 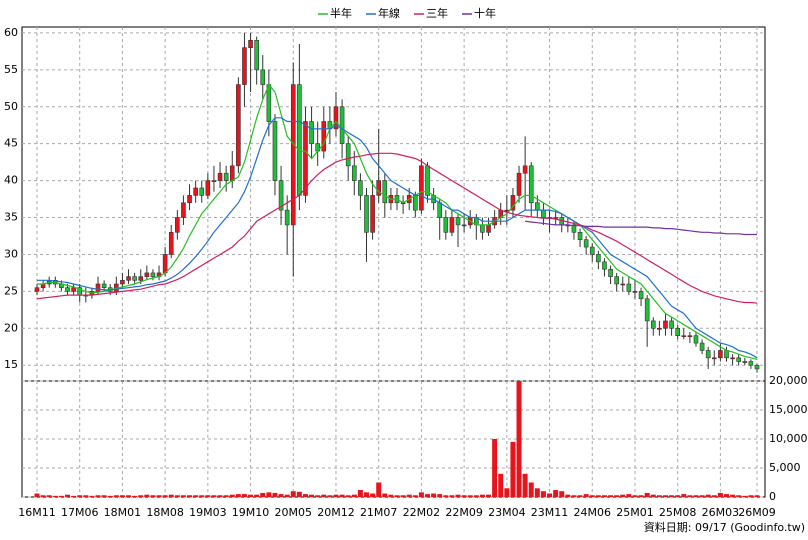 What do you see at coordinates (37, 512) in the screenshot?
I see `x-tick-label: 16M11` at bounding box center [37, 512].